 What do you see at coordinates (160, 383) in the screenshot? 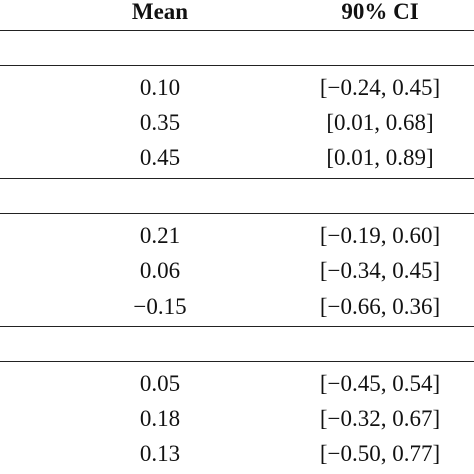
I see `mean-value: 0.05` at bounding box center [160, 383].